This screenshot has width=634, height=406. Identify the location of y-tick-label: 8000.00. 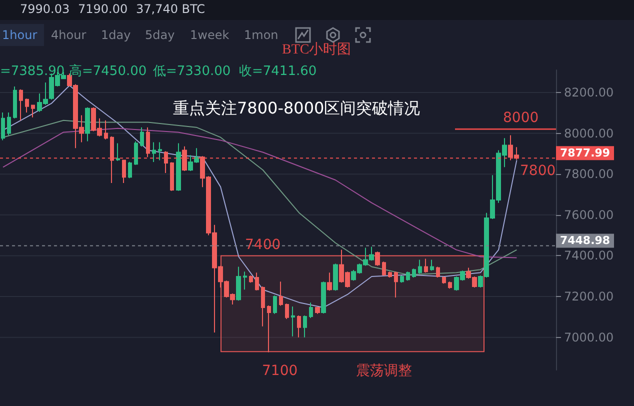
(589, 133).